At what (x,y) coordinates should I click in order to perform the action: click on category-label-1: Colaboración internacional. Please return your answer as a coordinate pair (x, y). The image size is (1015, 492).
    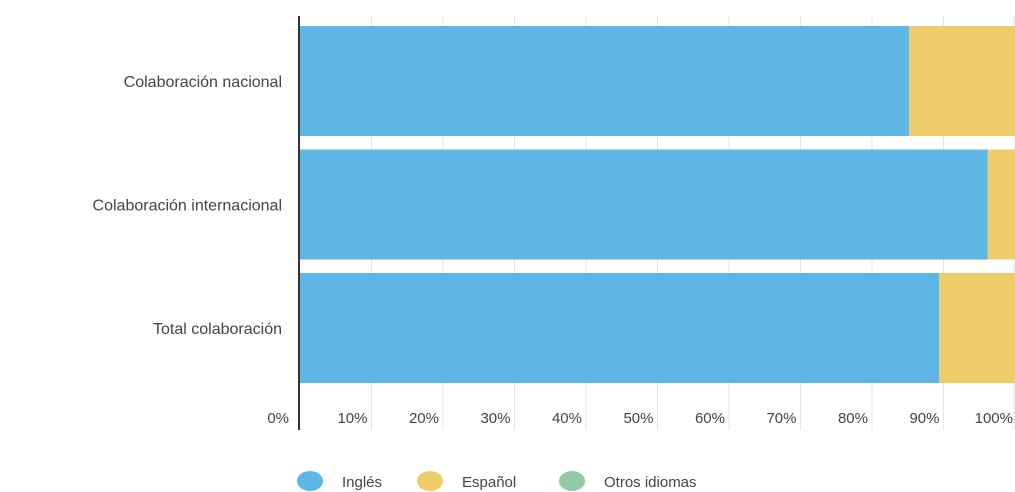
    Looking at the image, I should click on (187, 206).